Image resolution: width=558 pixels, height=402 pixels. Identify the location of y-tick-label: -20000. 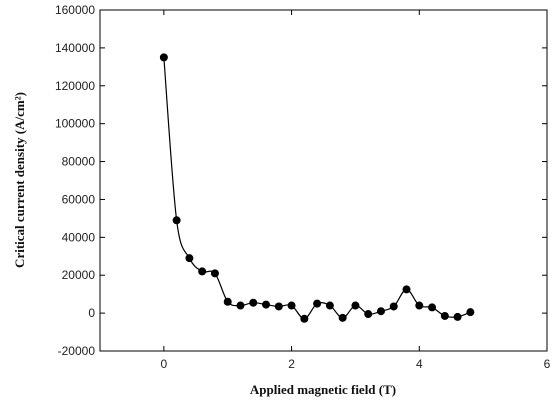
(77, 351).